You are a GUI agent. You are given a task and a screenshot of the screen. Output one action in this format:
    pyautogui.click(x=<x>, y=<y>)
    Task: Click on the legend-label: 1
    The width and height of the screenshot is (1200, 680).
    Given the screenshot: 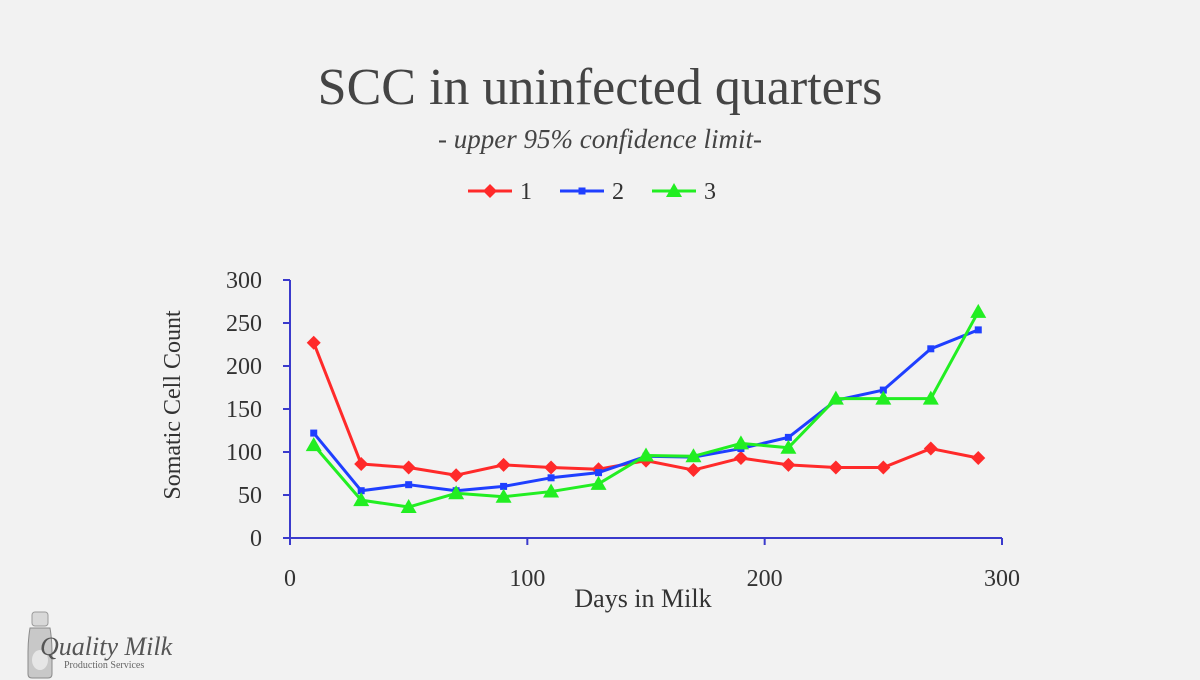 What is the action you would take?
    pyautogui.click(x=526, y=192)
    